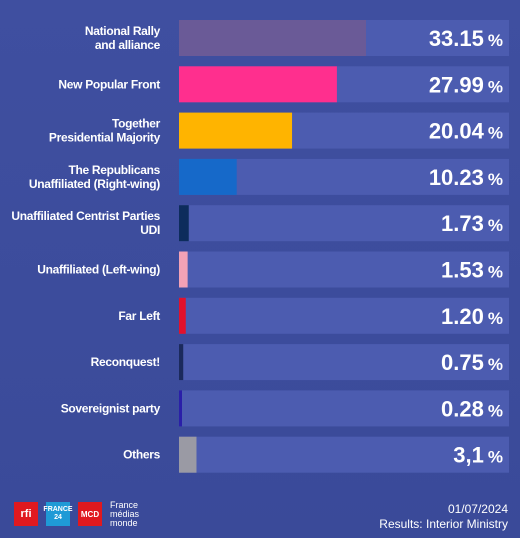 The image size is (520, 538). I want to click on fmm-line-2: médias, so click(125, 513).